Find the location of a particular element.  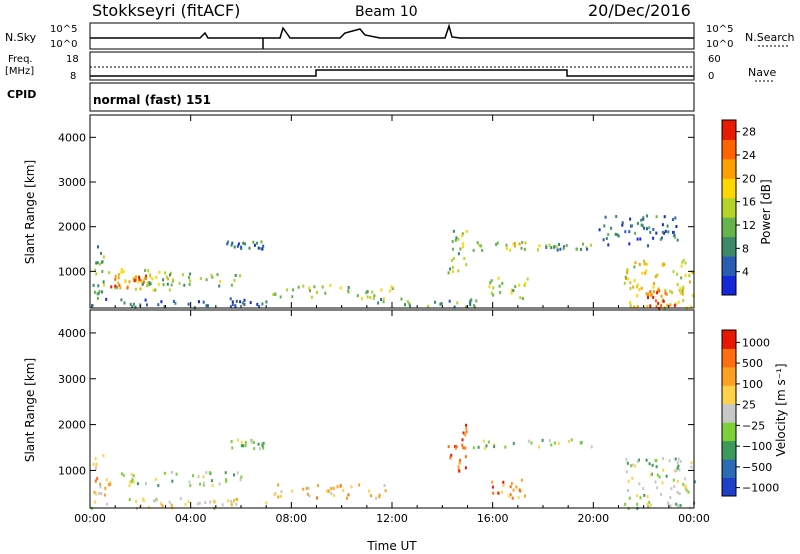

vel-ytick-label: 2000 is located at coordinates (72, 425).